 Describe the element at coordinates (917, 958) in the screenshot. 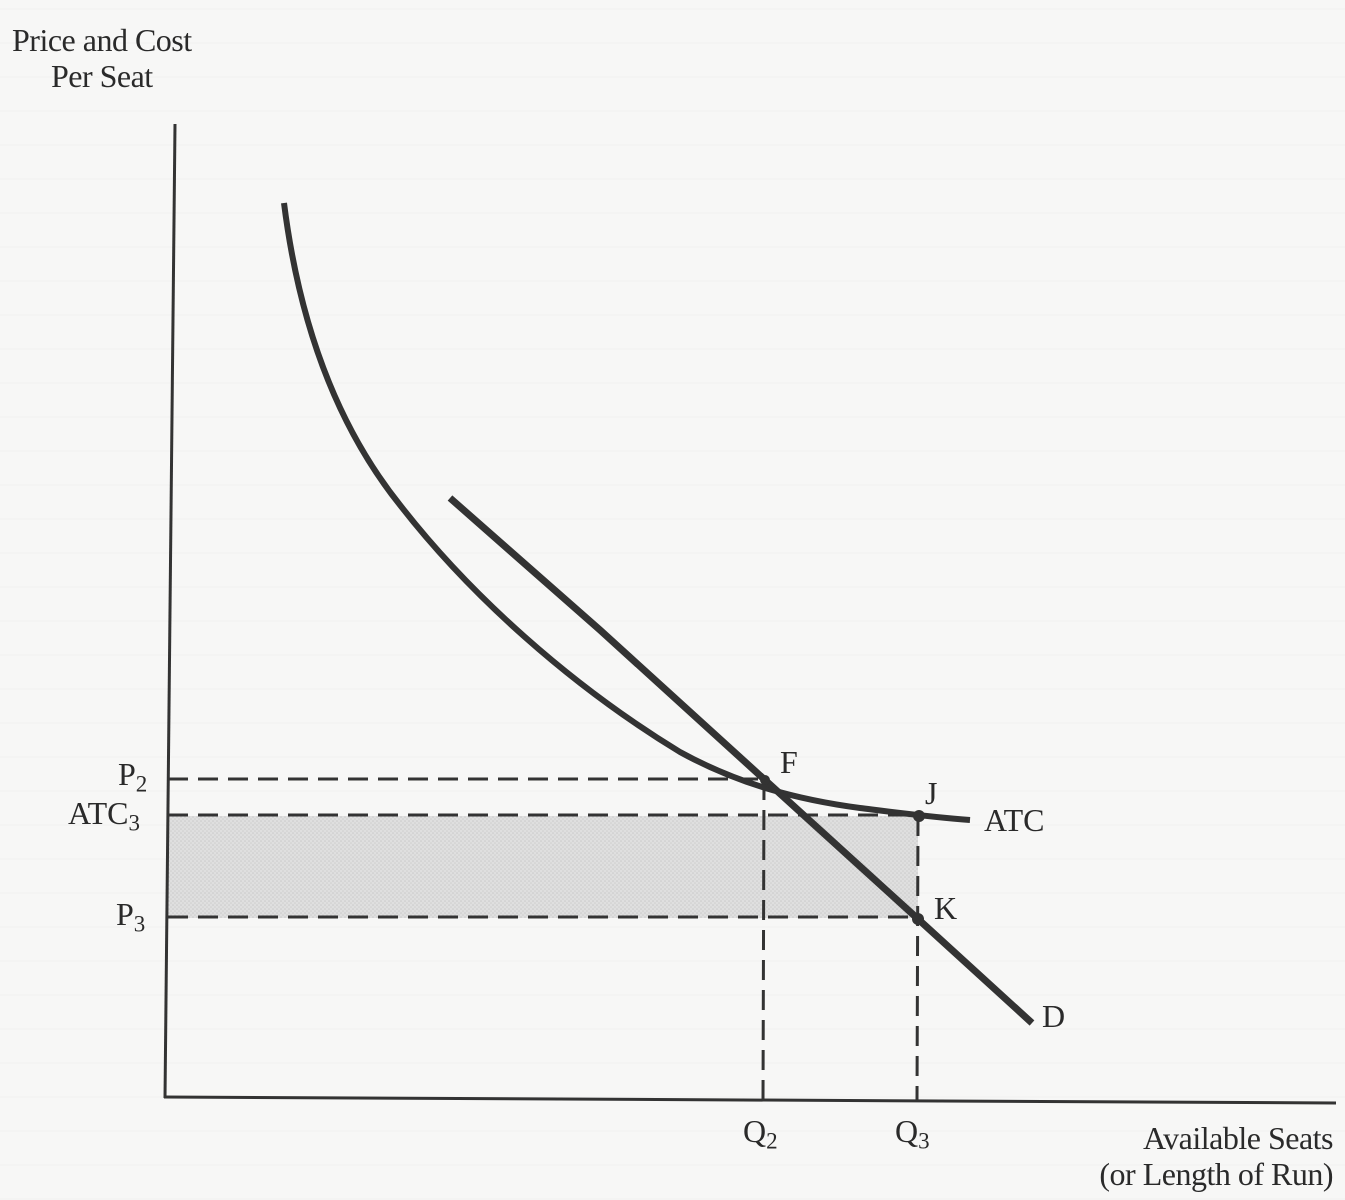

I see `q3-dashed-line` at that location.